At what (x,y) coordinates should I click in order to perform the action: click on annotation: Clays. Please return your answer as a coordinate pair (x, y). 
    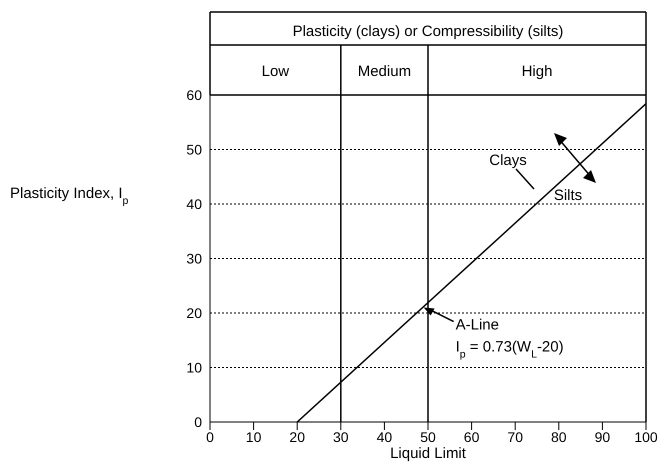
    Looking at the image, I should click on (508, 160).